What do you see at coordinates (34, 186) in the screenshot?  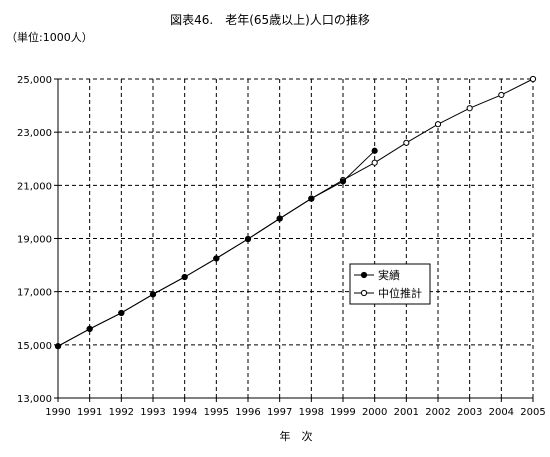 I see `y-tick-label: 21,000` at bounding box center [34, 186].